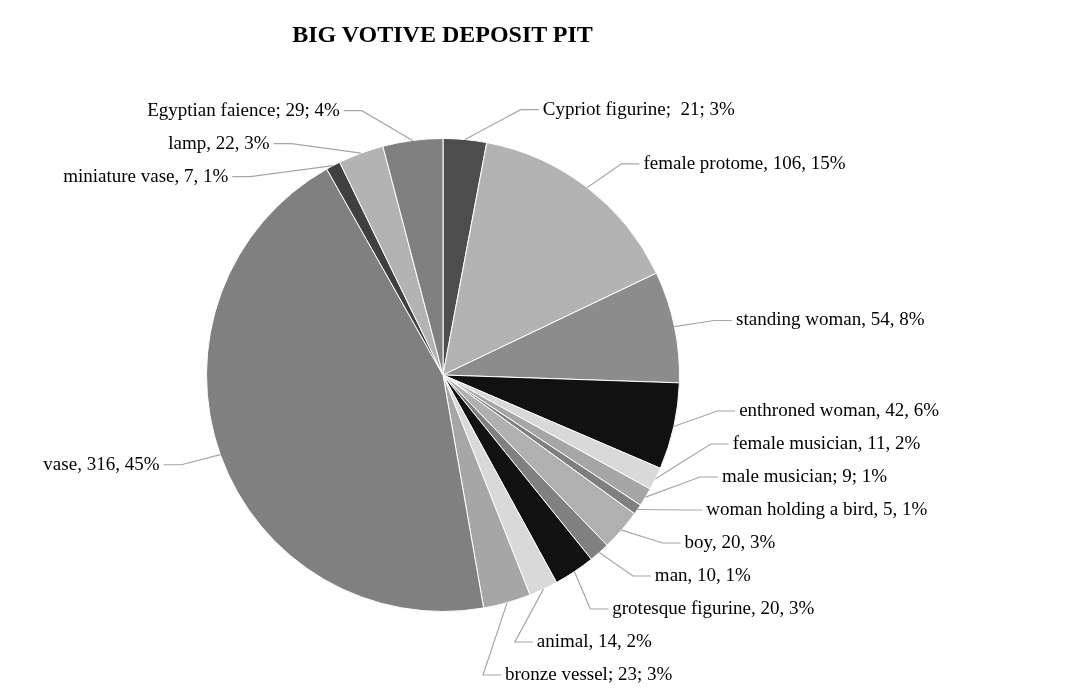  Describe the element at coordinates (730, 541) in the screenshot. I see `slice-label: boy, 20, 3%` at that location.